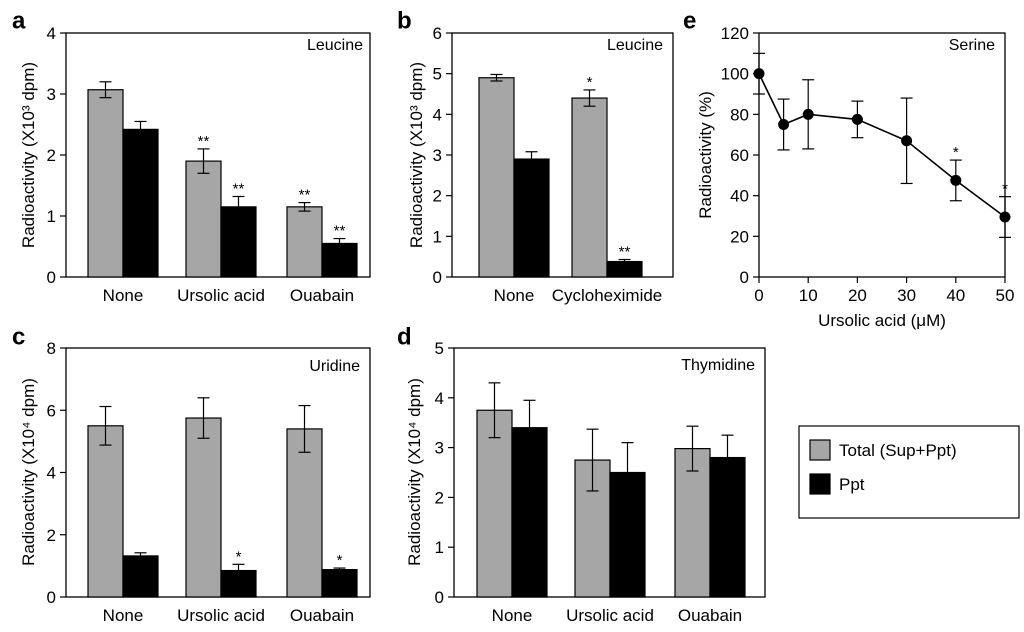 The image size is (1024, 632). I want to click on panel-label-b: b, so click(404, 20).